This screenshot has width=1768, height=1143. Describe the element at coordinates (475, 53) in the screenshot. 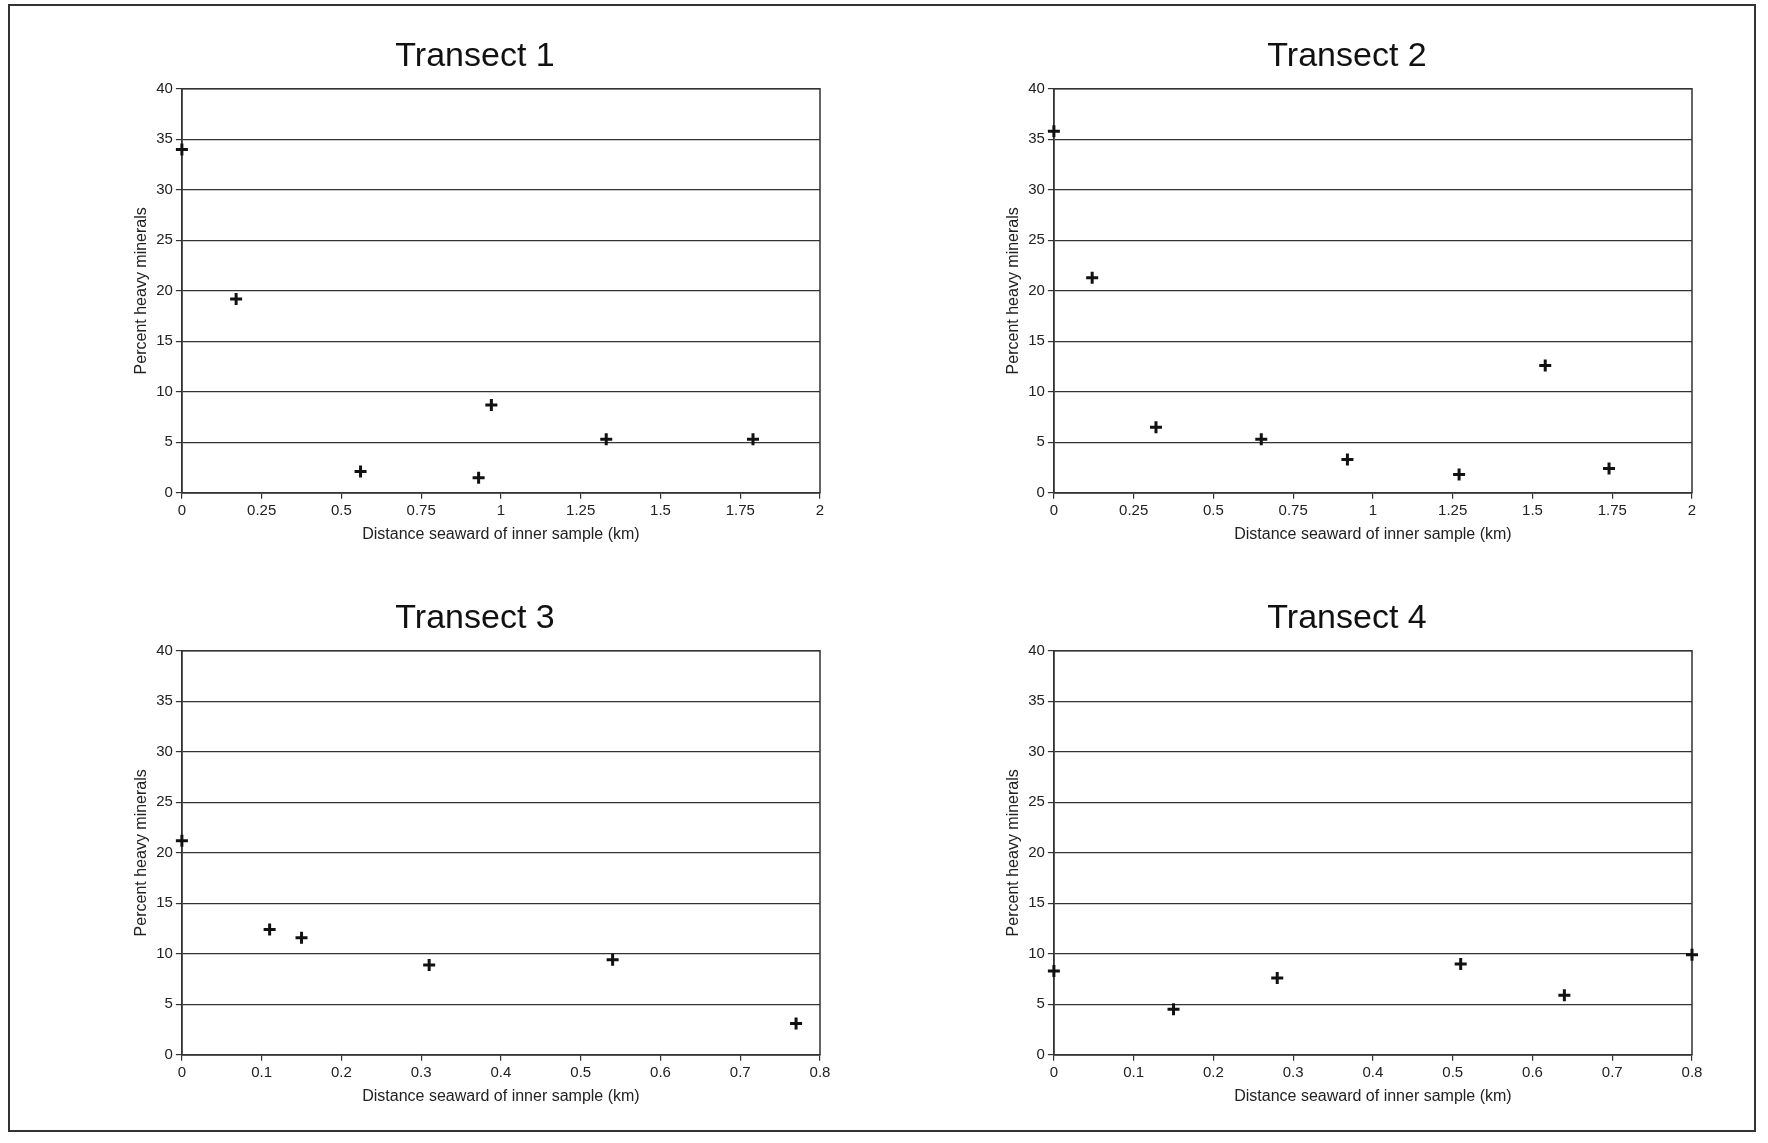

I see `chart-title: Transect 1` at that location.